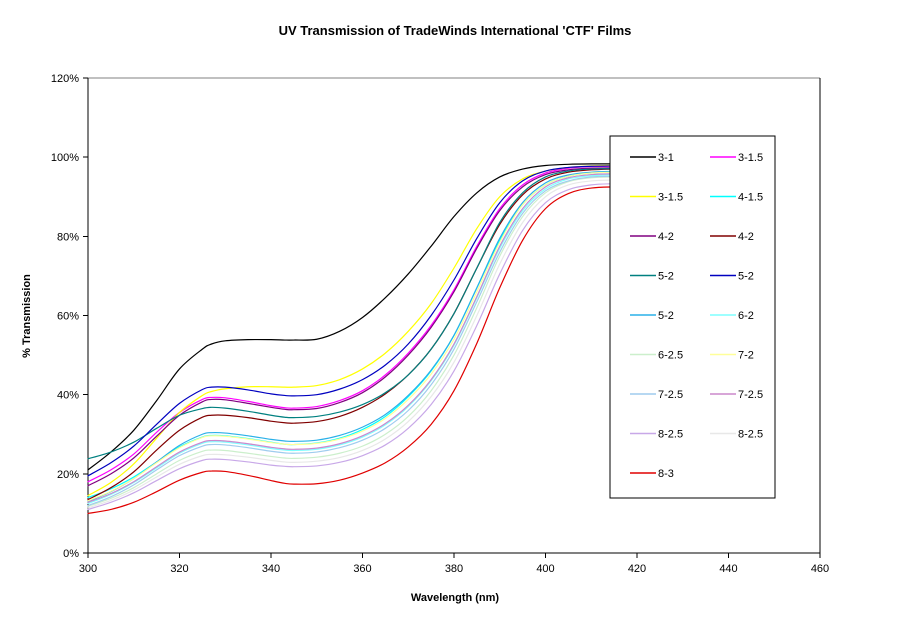 The image size is (911, 628). Describe the element at coordinates (666, 474) in the screenshot. I see `legend-item-label: 8-3` at that location.